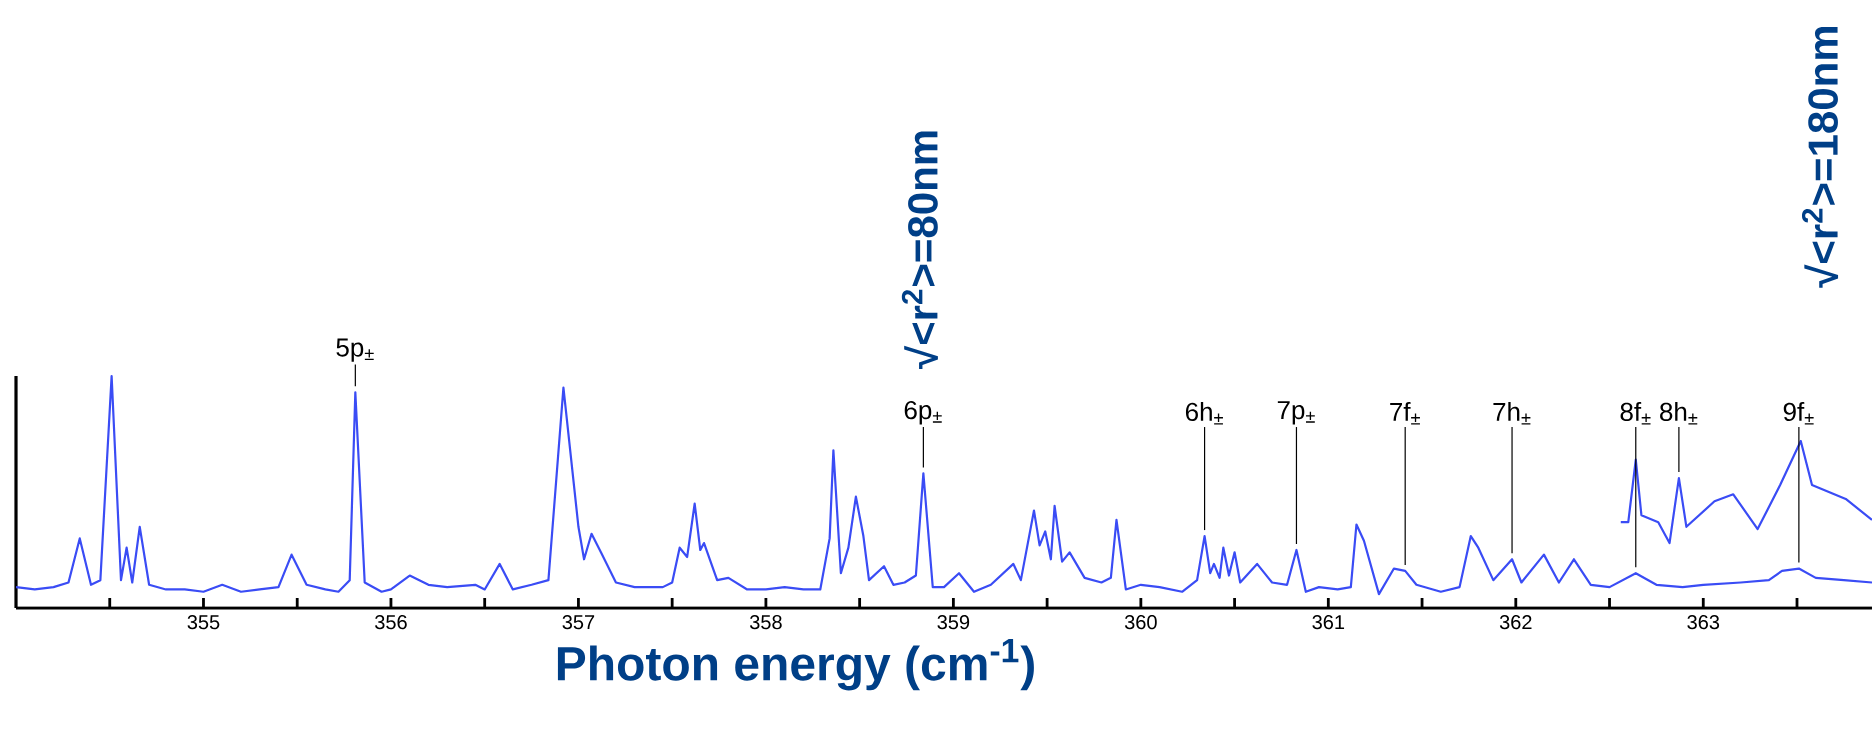  I want to click on x-tick-label: 358, so click(765, 622).